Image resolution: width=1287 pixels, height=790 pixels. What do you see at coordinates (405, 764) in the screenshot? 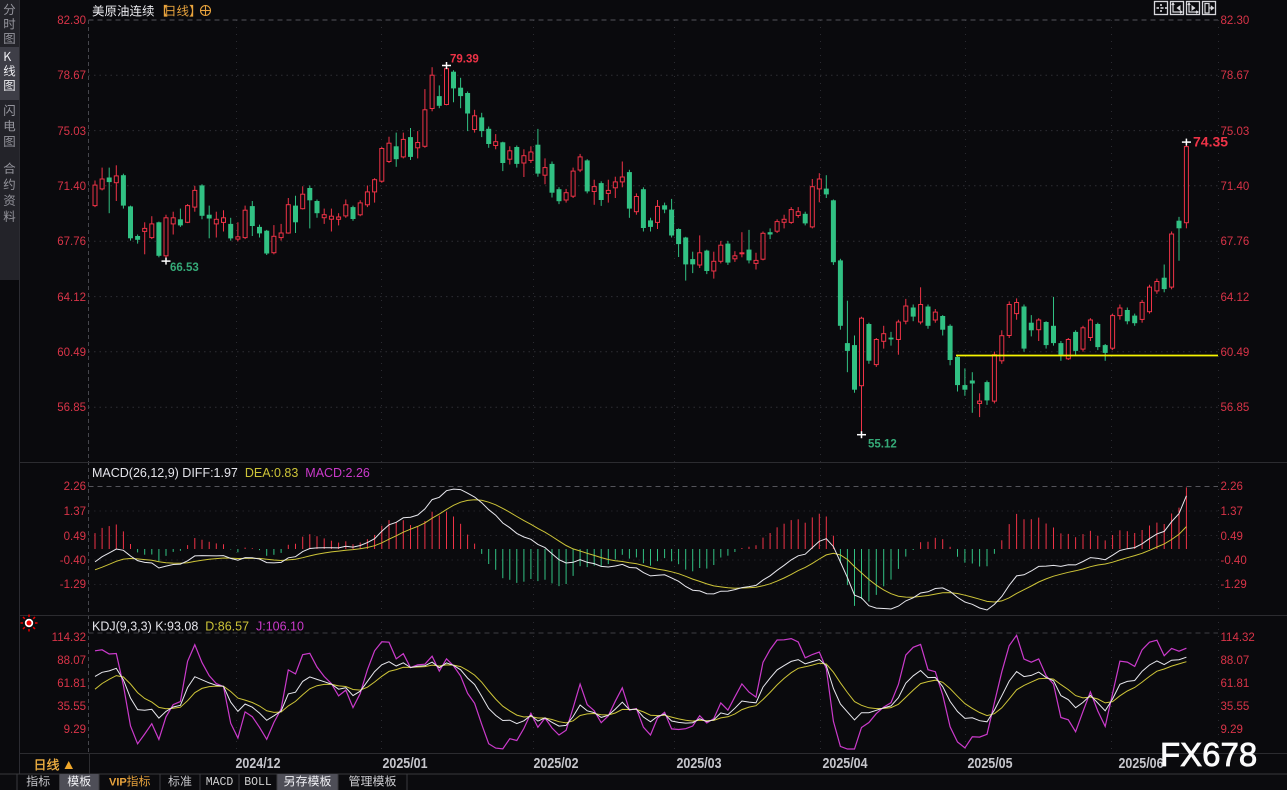
I see `svg-text: 2025/01` at bounding box center [405, 764].